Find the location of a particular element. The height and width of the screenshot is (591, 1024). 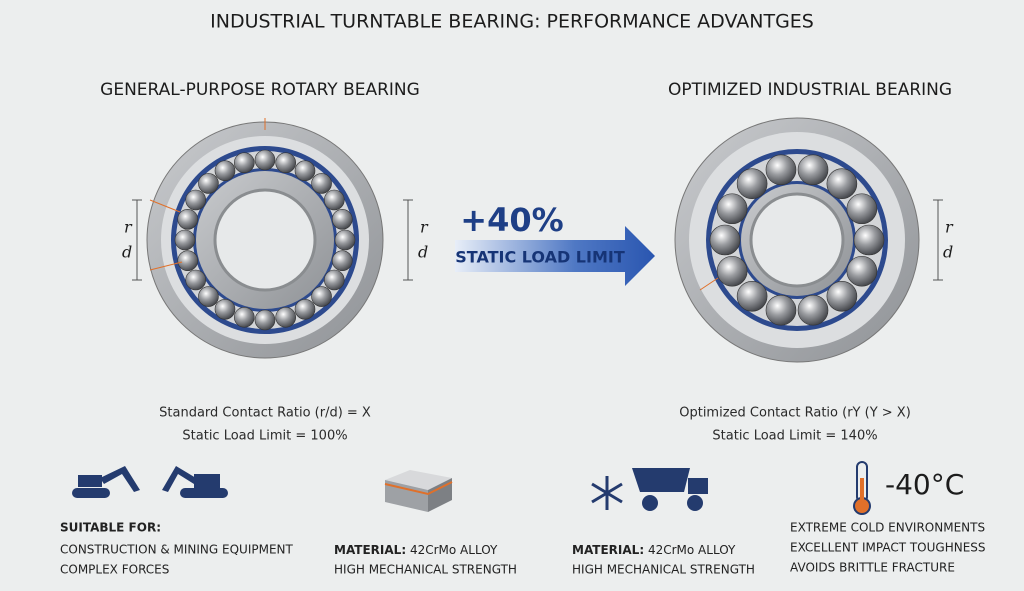

suitable-line: COMPLEX FORCES is located at coordinates (114, 570).